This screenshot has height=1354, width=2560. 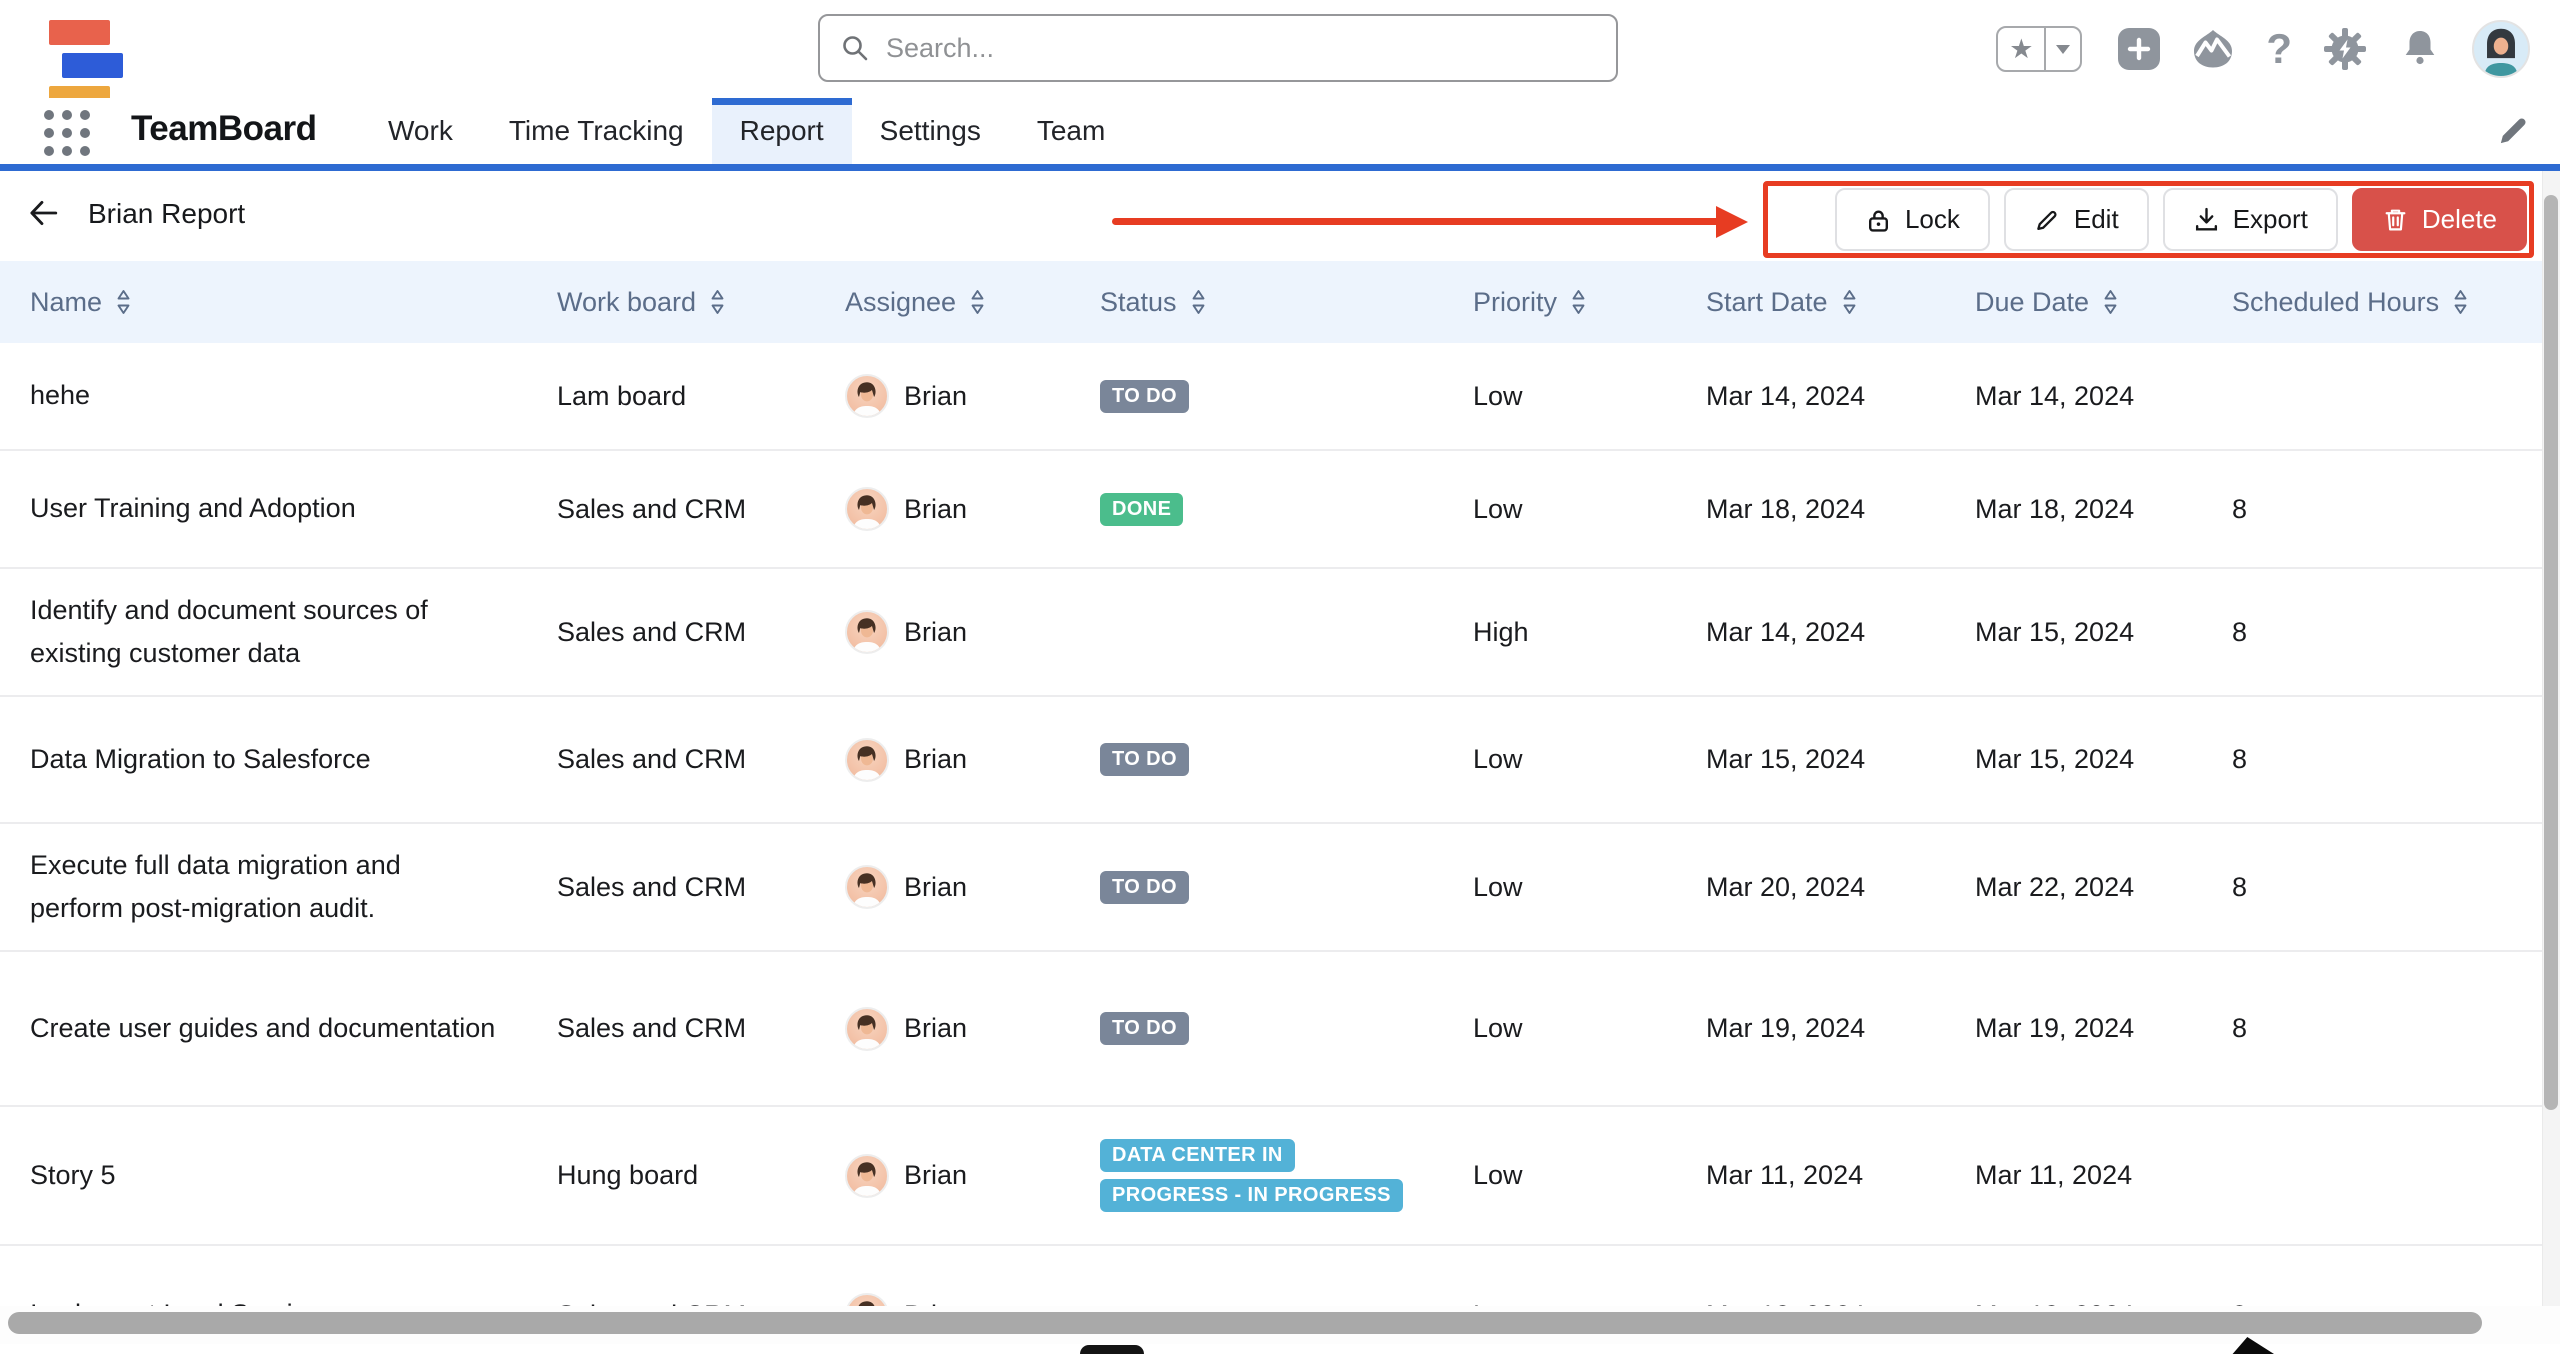 What do you see at coordinates (1767, 301) in the screenshot?
I see `column-label: Start Date` at bounding box center [1767, 301].